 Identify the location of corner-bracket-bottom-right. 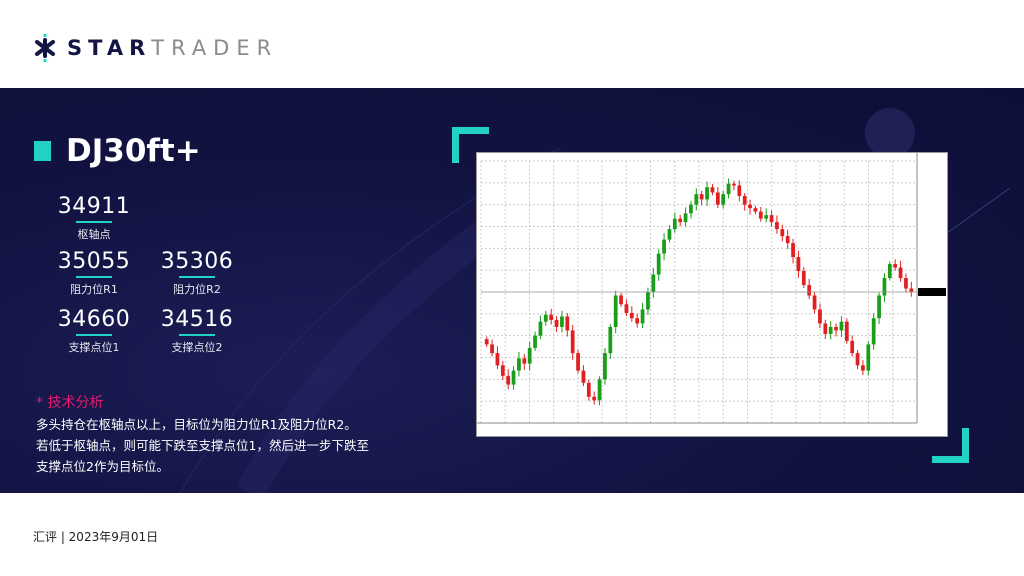
(950, 445).